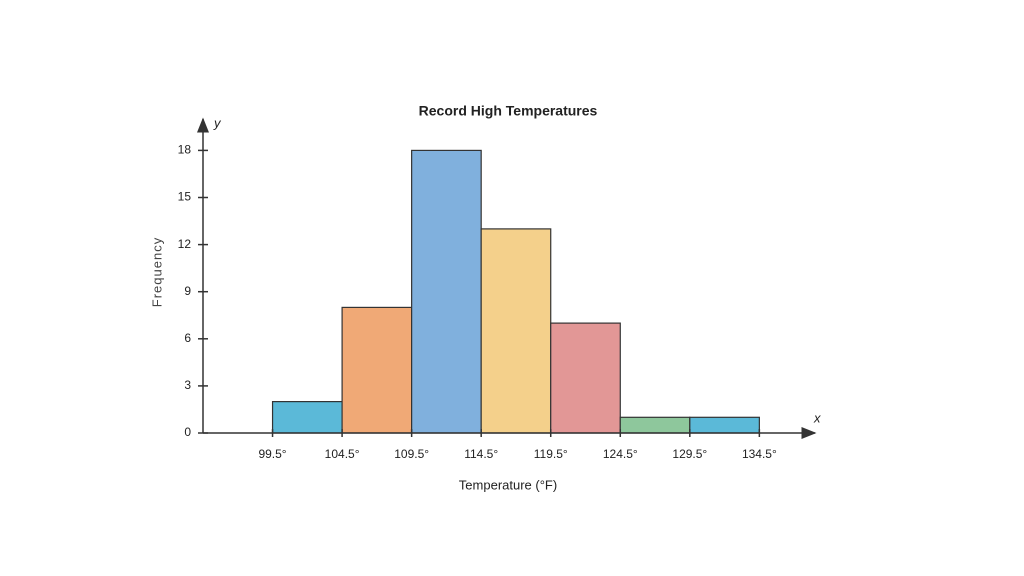  Describe the element at coordinates (508, 484) in the screenshot. I see `x-axis-label: Temperature (°F)` at that location.